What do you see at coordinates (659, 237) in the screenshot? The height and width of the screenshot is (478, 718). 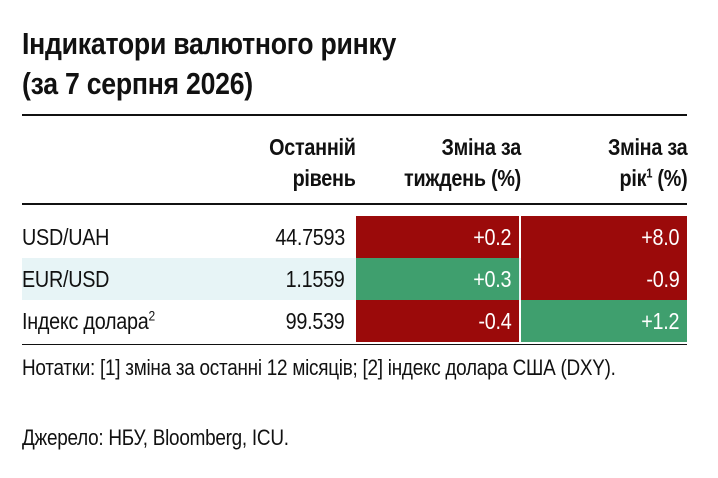 I see `year-change-value: +8.0` at bounding box center [659, 237].